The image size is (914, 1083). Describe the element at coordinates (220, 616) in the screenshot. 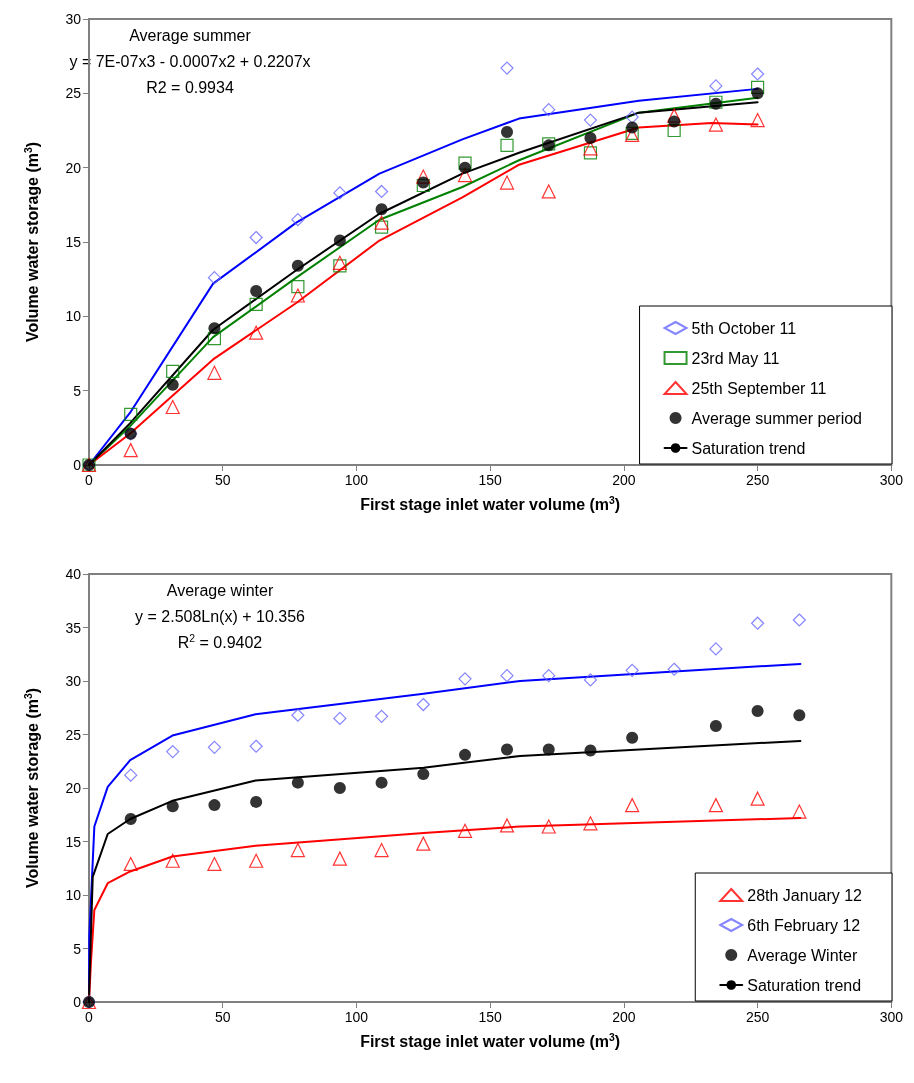

I see `annotation: y = 2.508Ln(x) + 10.356` at that location.